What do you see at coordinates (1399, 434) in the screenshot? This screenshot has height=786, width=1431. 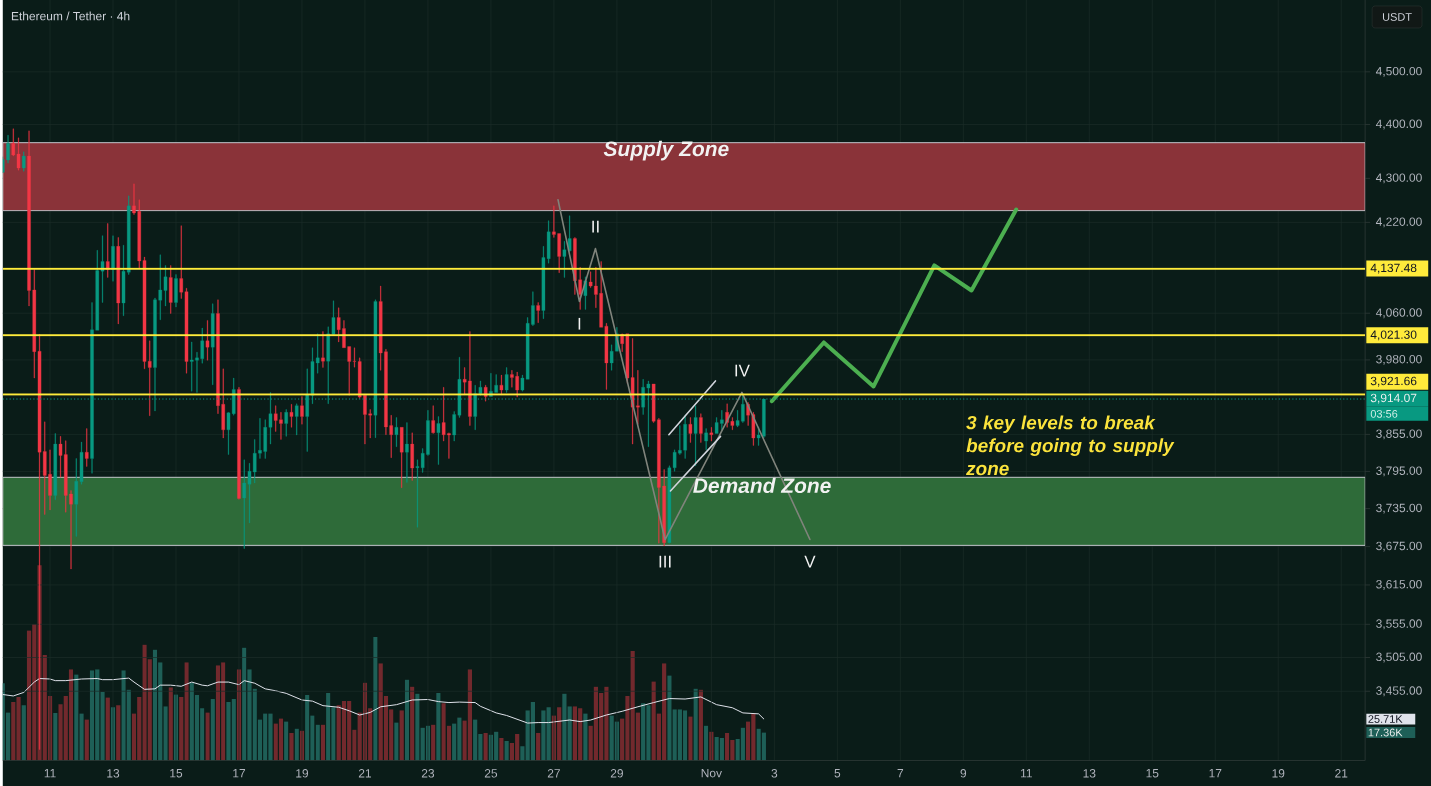 I see `y-tick-label: 3,855.00` at bounding box center [1399, 434].